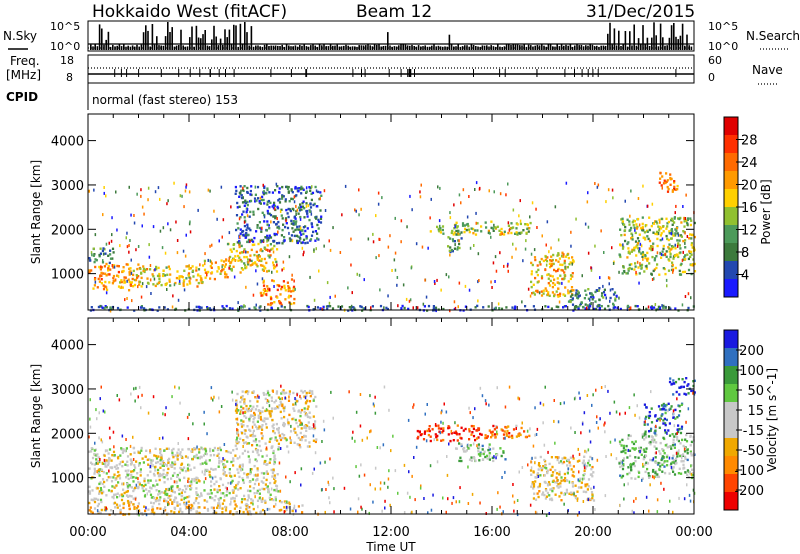  Describe the element at coordinates (67, 275) in the screenshot. I see `y-tick-label: 1000` at that location.